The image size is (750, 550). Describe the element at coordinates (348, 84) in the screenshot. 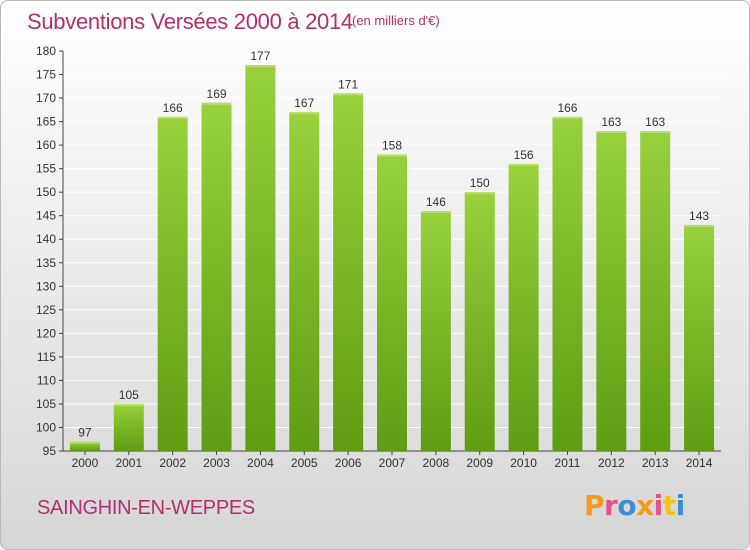

I see `data-label: 171` at that location.